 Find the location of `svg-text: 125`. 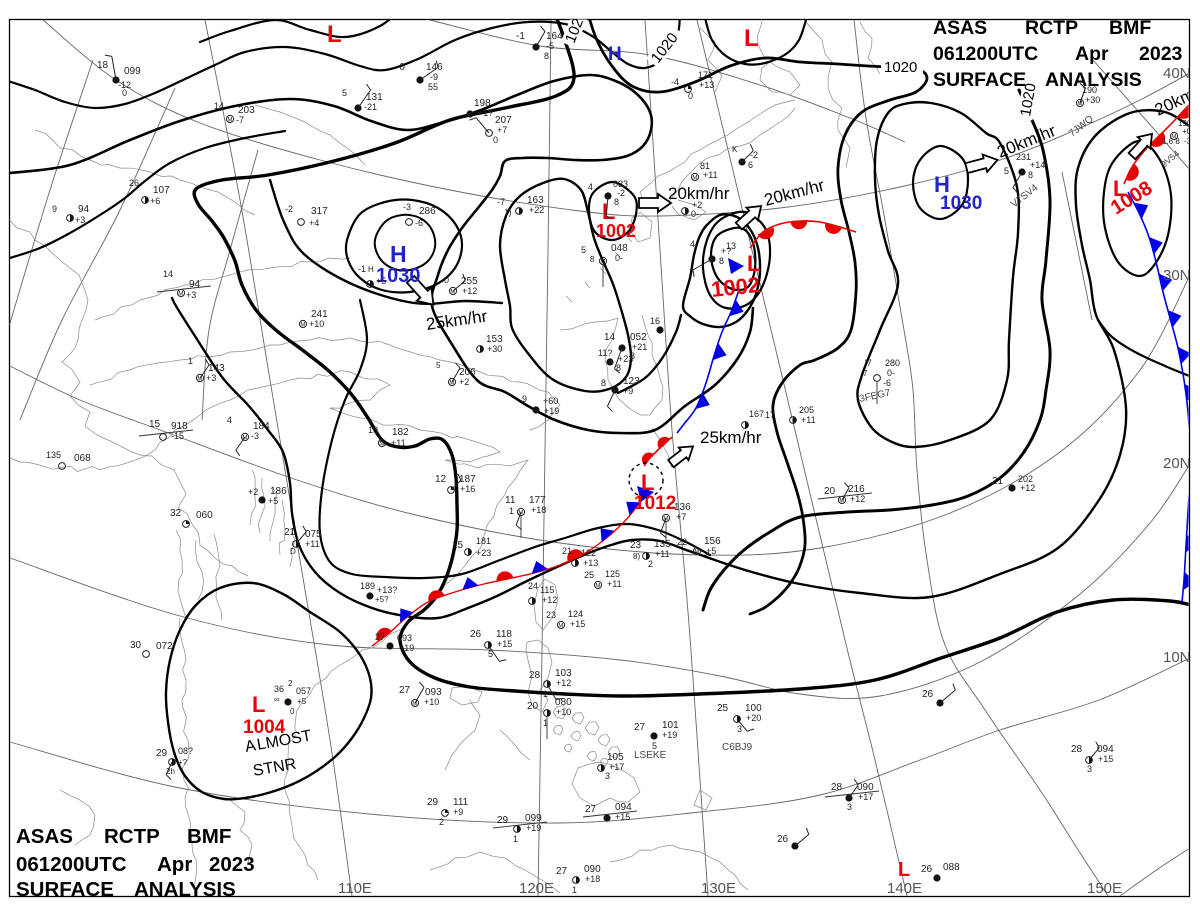

svg-text: 125 is located at coordinates (612, 574).